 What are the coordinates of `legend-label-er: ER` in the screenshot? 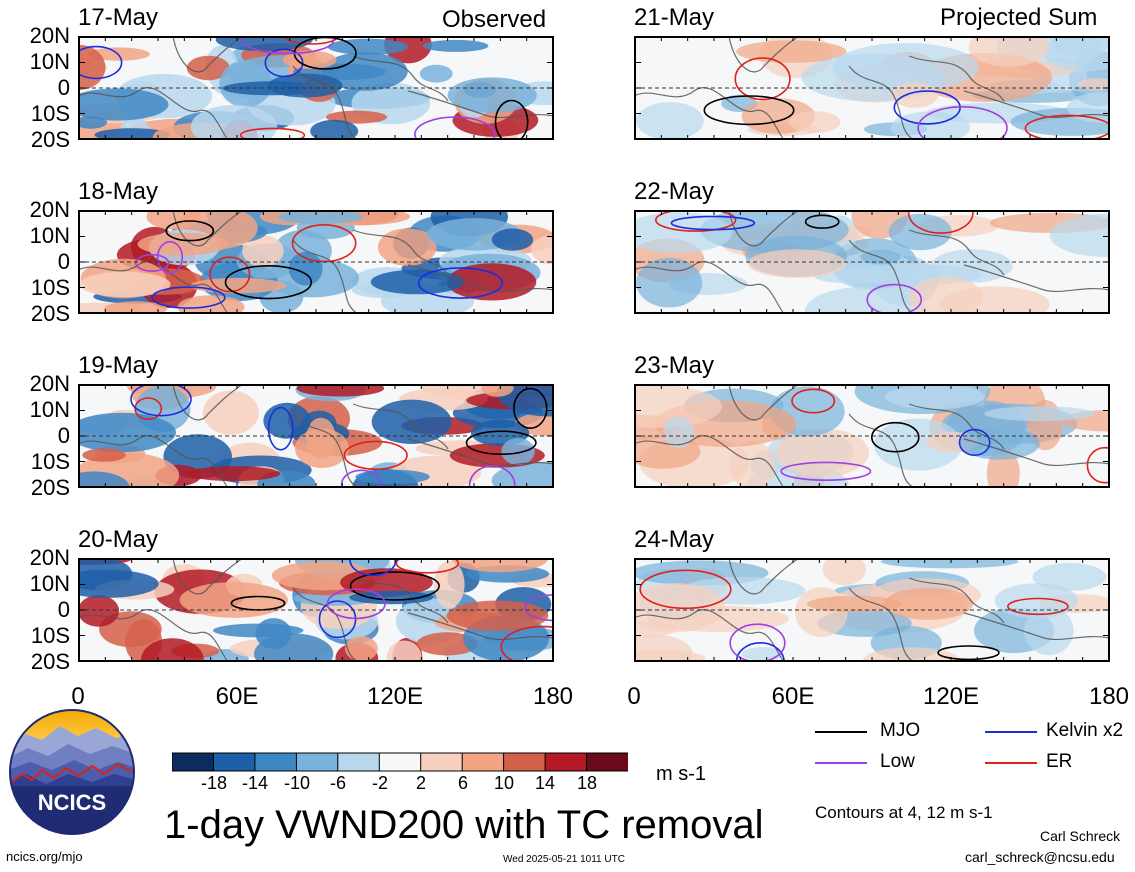 It's located at (1059, 761).